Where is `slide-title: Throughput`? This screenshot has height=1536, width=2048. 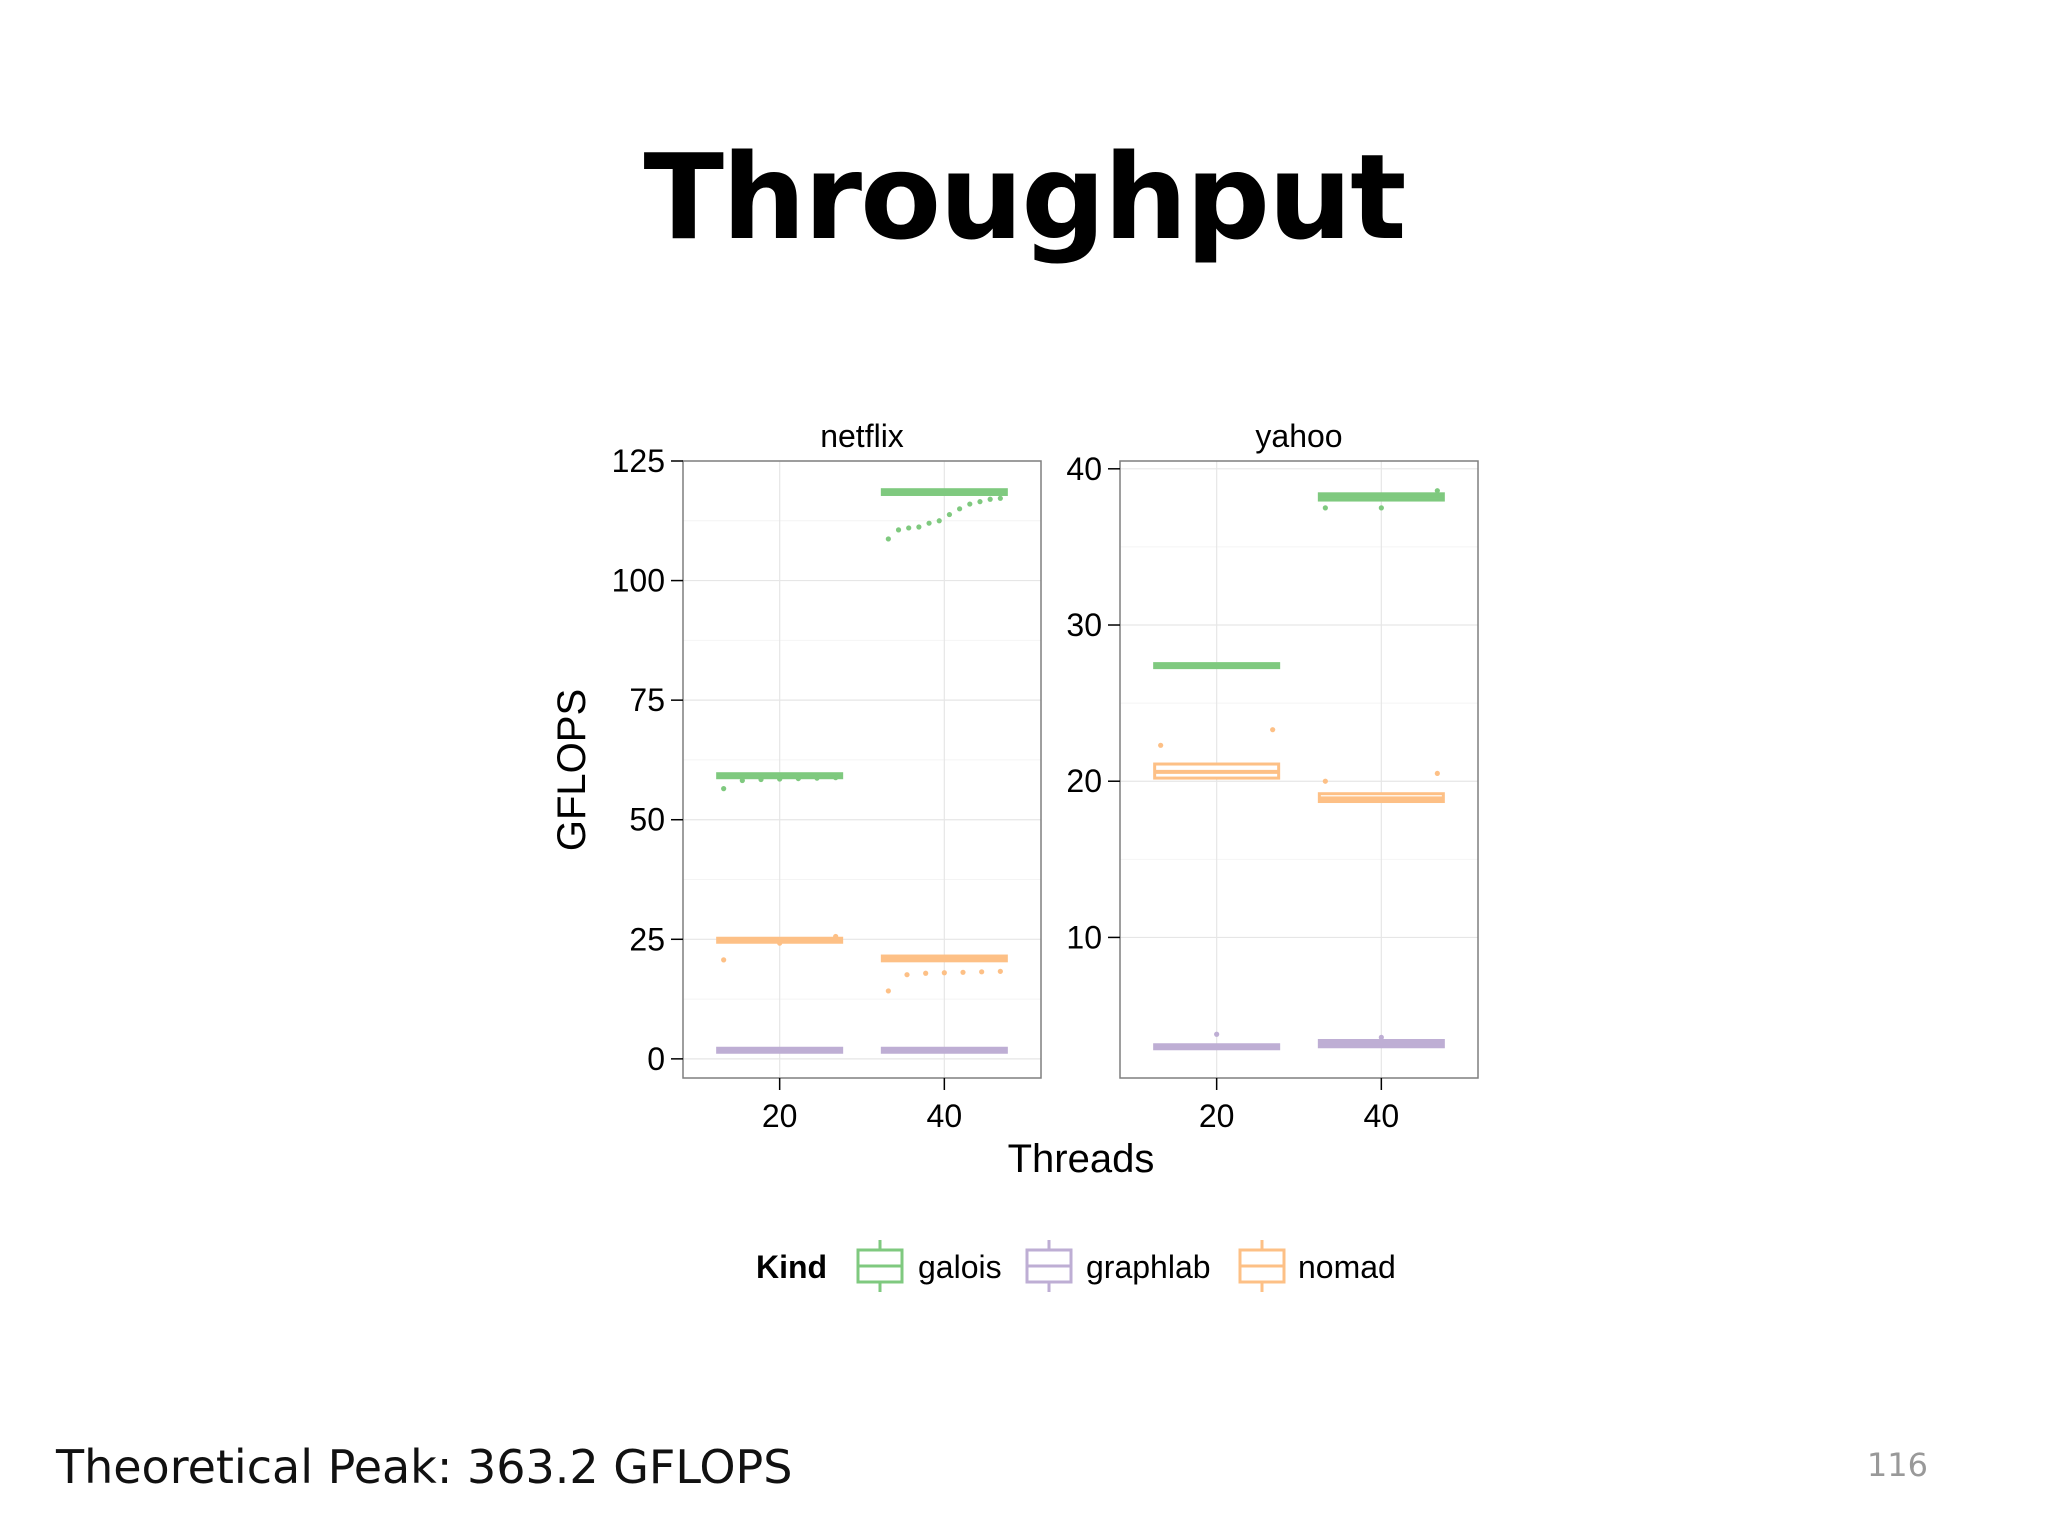 slide-title: Throughput is located at coordinates (1024, 197).